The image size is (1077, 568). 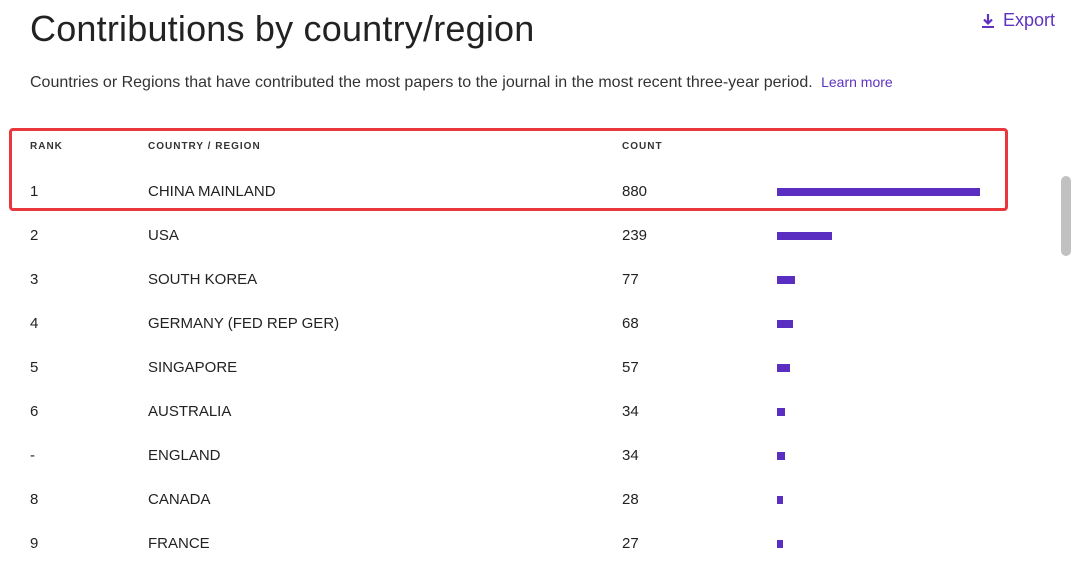 I want to click on table-row: 5 SINGAPORE 57, so click(x=510, y=370).